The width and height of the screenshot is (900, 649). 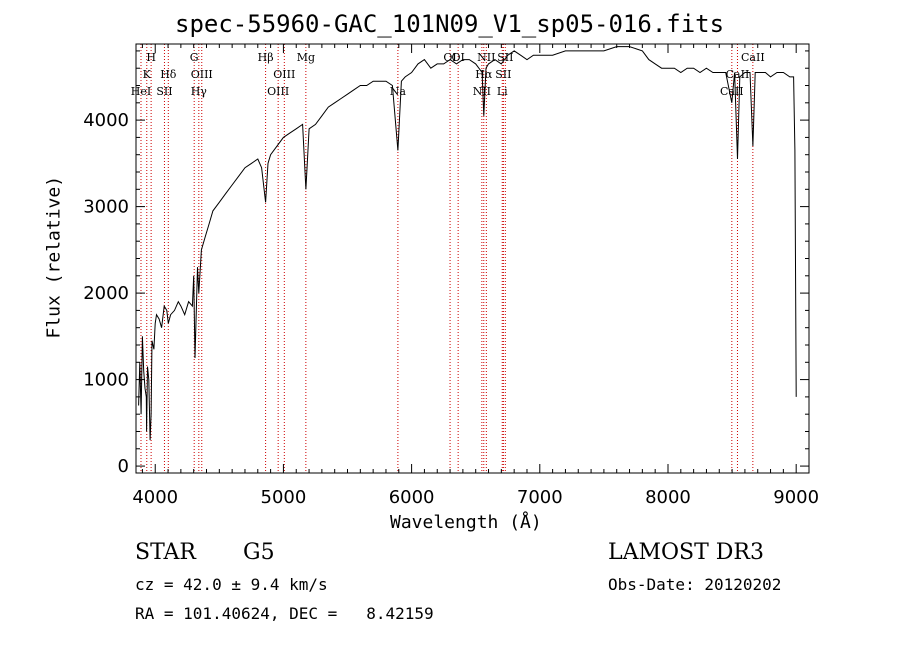 What do you see at coordinates (686, 552) in the screenshot?
I see `survey-name: LAMOST DR3` at bounding box center [686, 552].